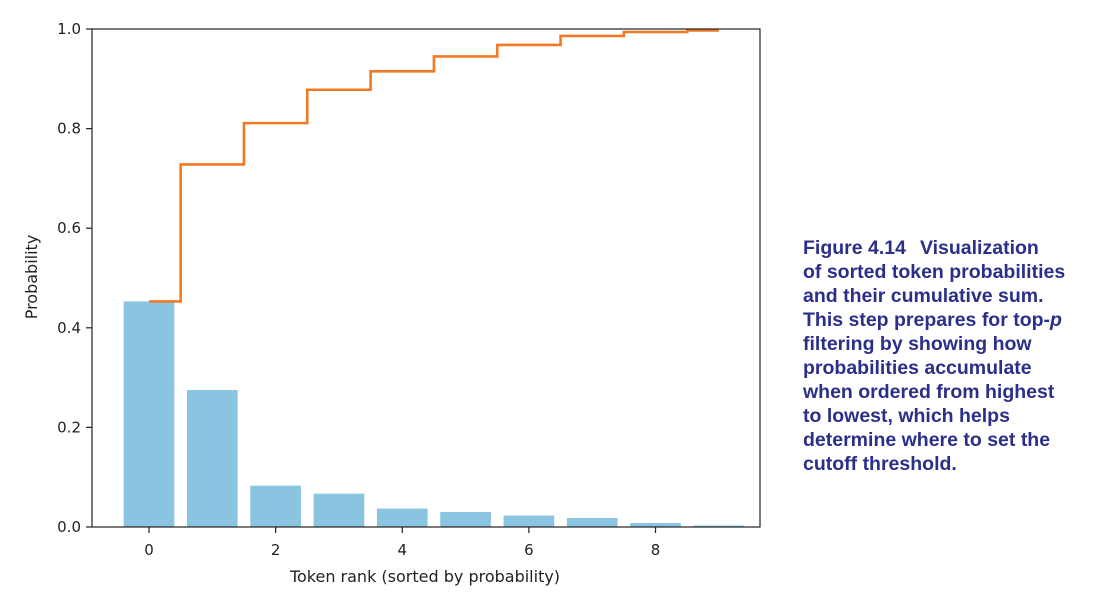 This screenshot has height=598, width=1108. What do you see at coordinates (923, 296) in the screenshot?
I see `caption-line-3: and their cumulative sum.` at bounding box center [923, 296].